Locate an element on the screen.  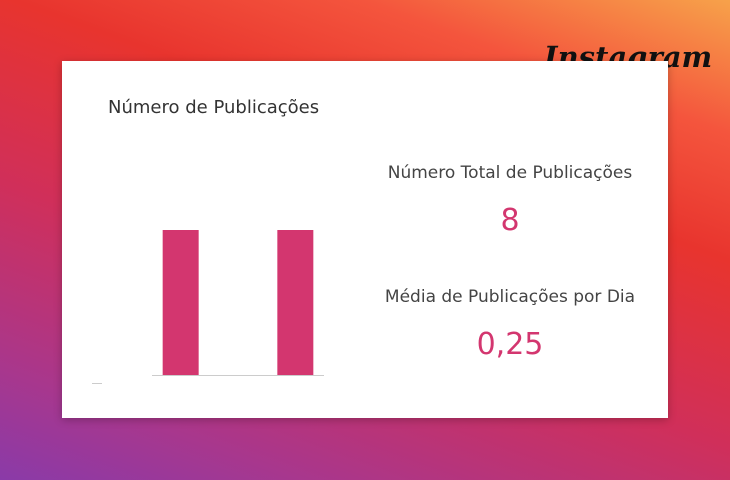
bars-group is located at coordinates (238, 302).